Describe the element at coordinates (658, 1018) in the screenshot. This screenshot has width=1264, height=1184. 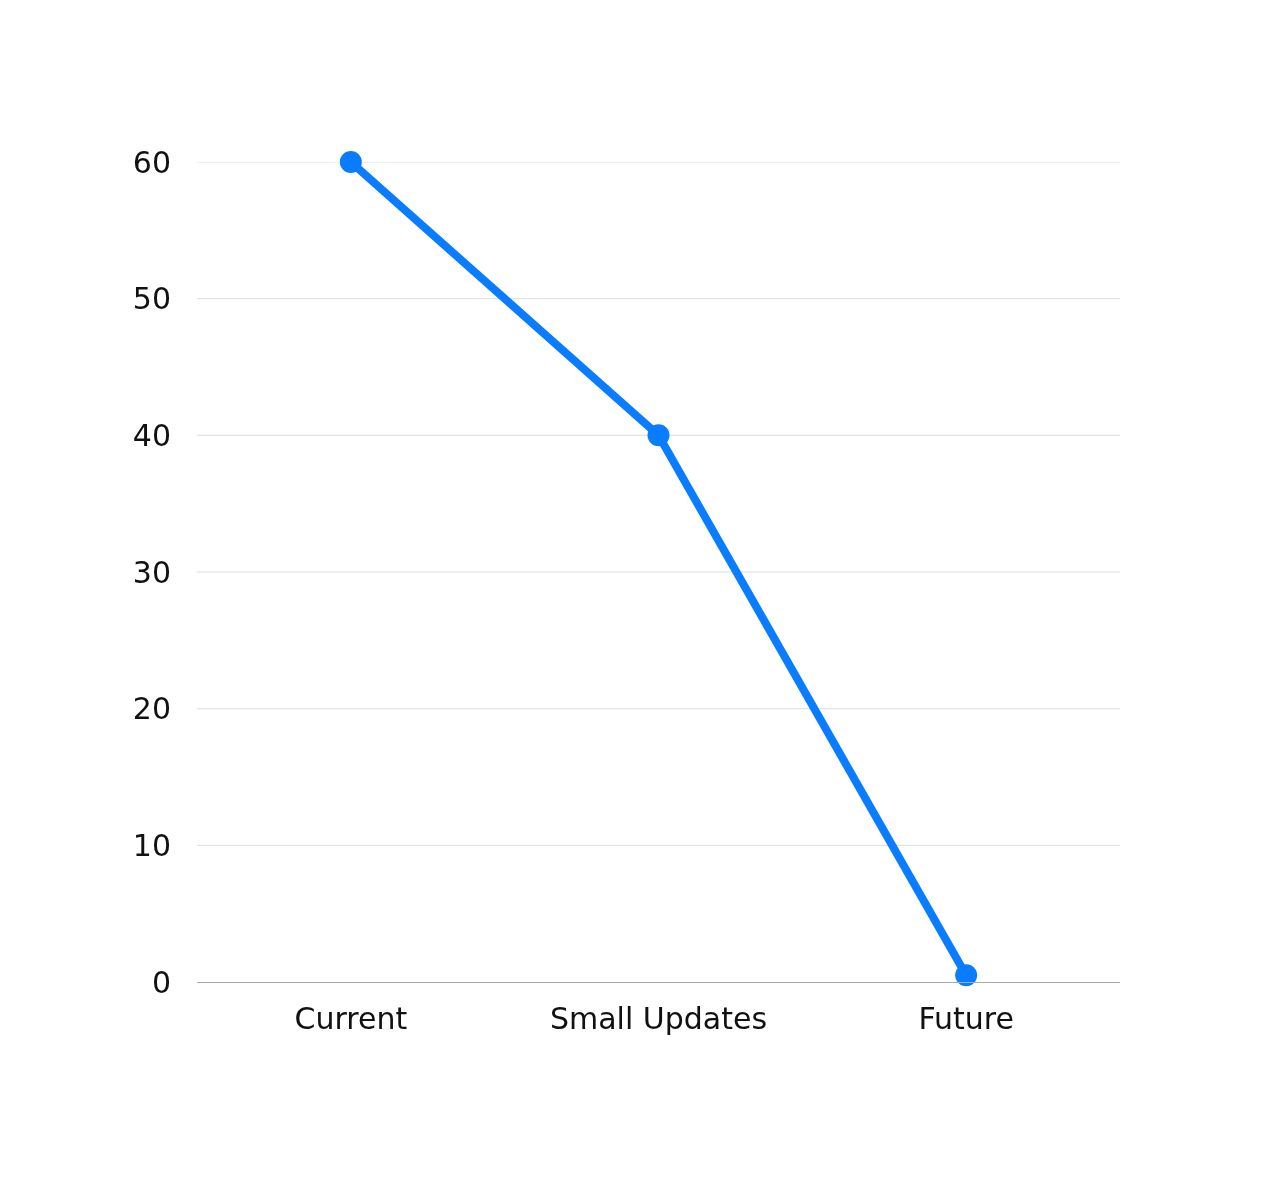
I see `x-tick-label: Small Updates` at that location.